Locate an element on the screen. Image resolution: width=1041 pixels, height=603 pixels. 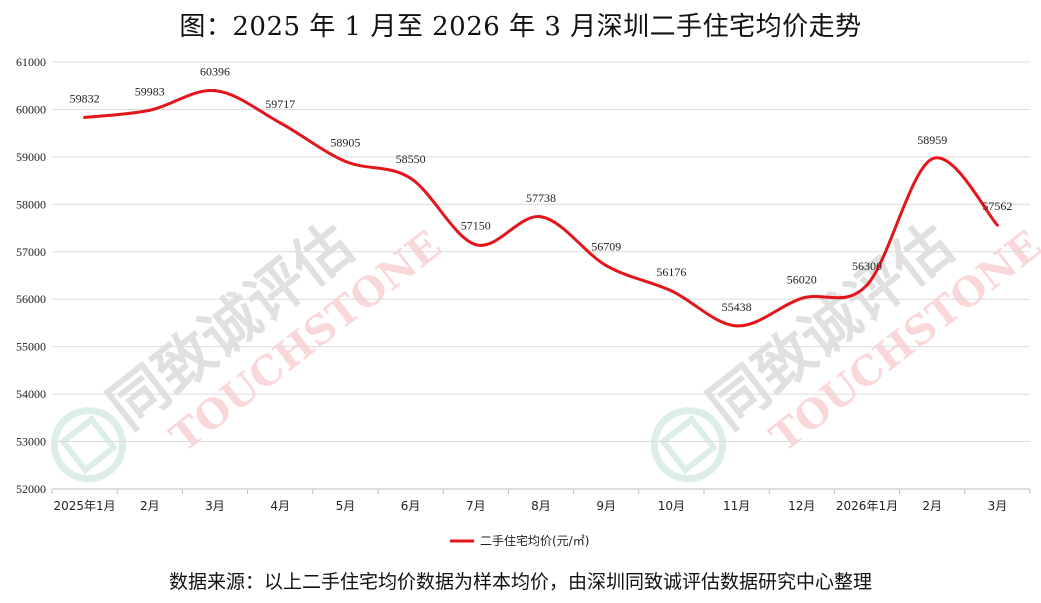
data-label: 56709 is located at coordinates (606, 247).